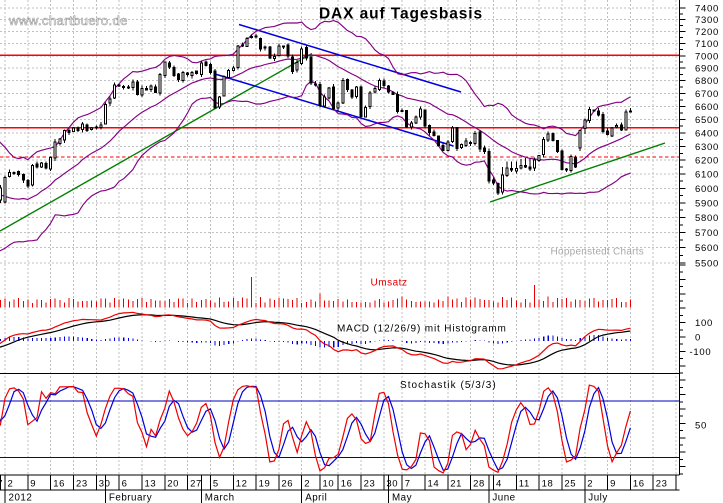  Describe the element at coordinates (707, 189) in the screenshot. I see `svg-text: 6000` at that location.